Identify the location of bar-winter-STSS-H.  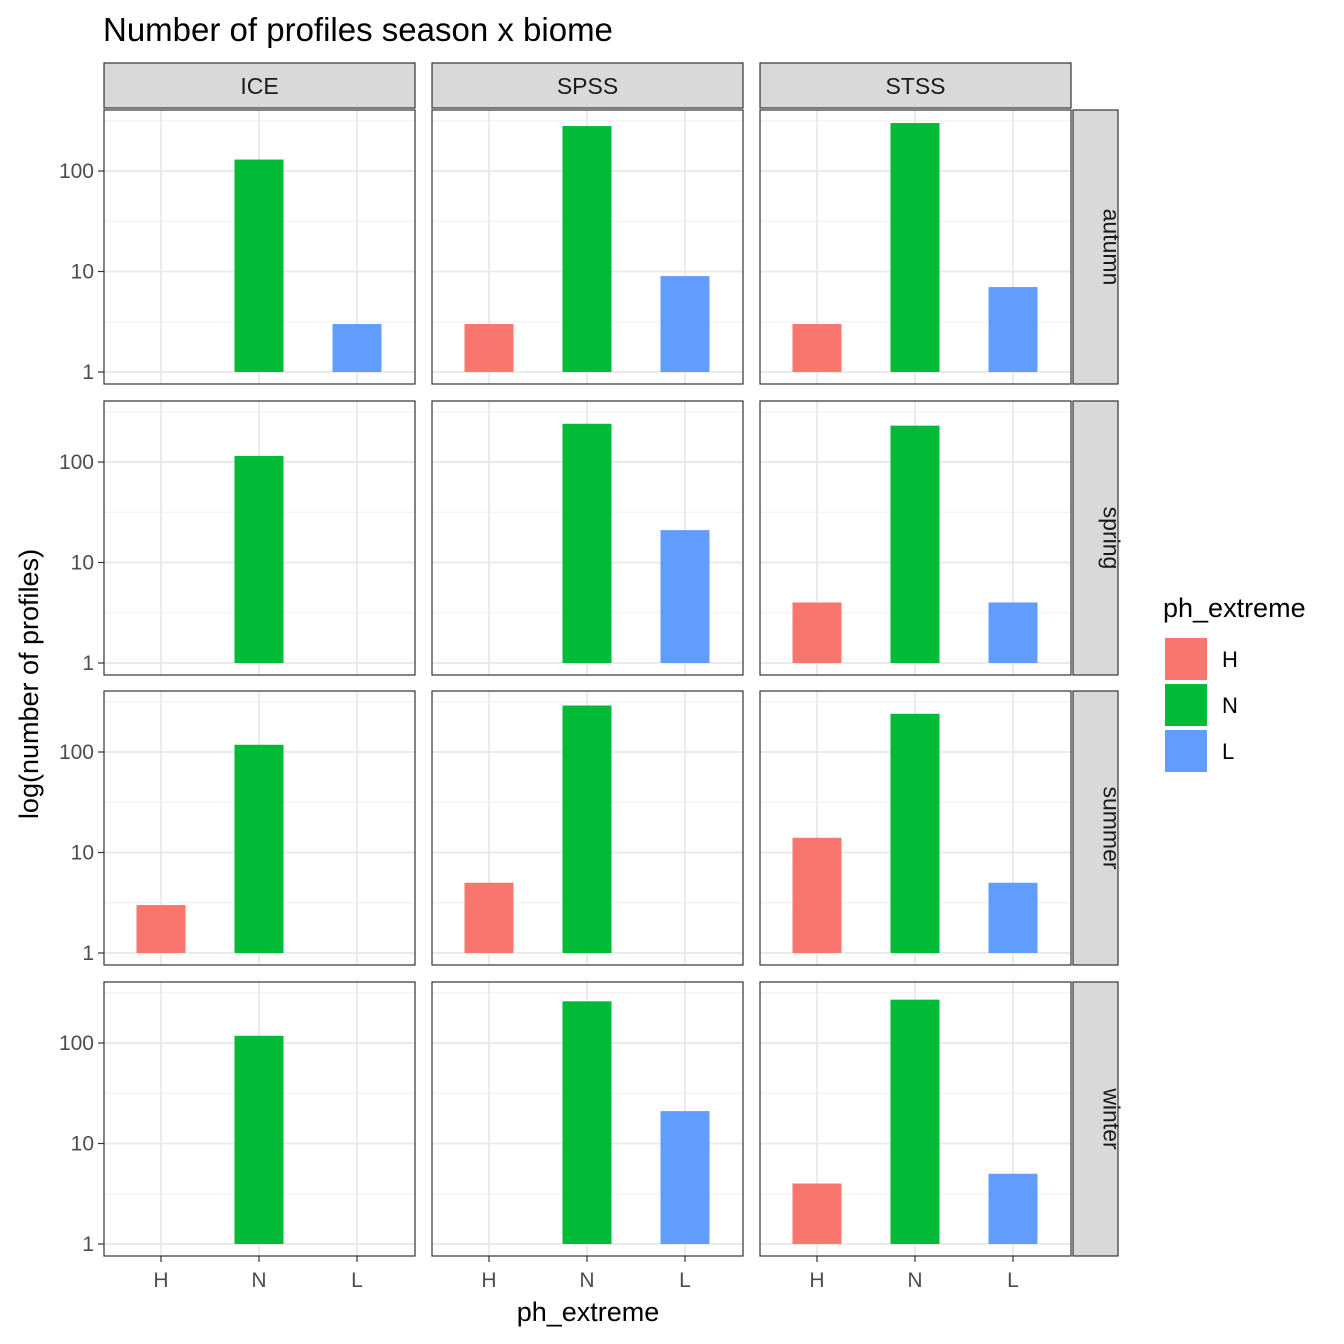
(817, 1213).